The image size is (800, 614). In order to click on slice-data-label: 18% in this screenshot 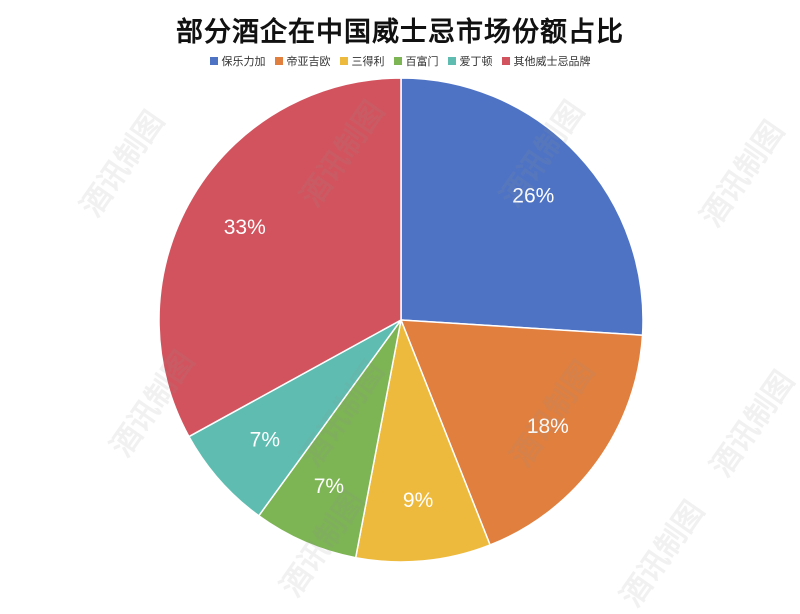, I will do `click(548, 426)`.